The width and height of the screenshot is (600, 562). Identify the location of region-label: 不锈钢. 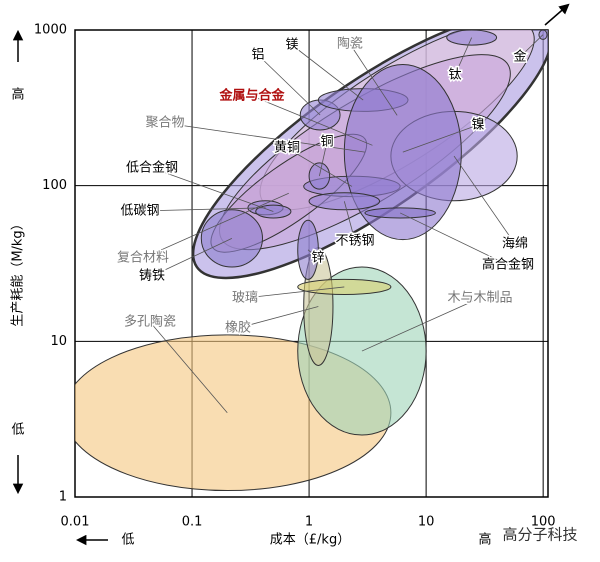
(354, 241).